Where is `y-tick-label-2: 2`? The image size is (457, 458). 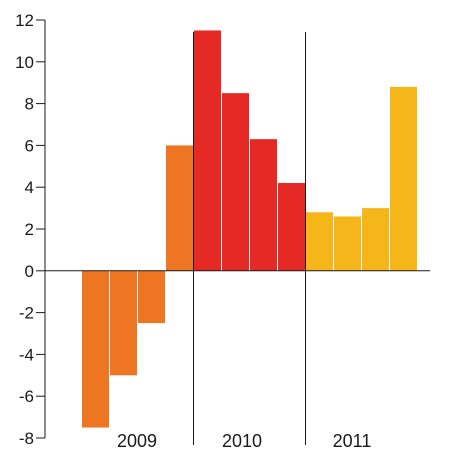
y-tick-label-2: 2 is located at coordinates (29, 229).